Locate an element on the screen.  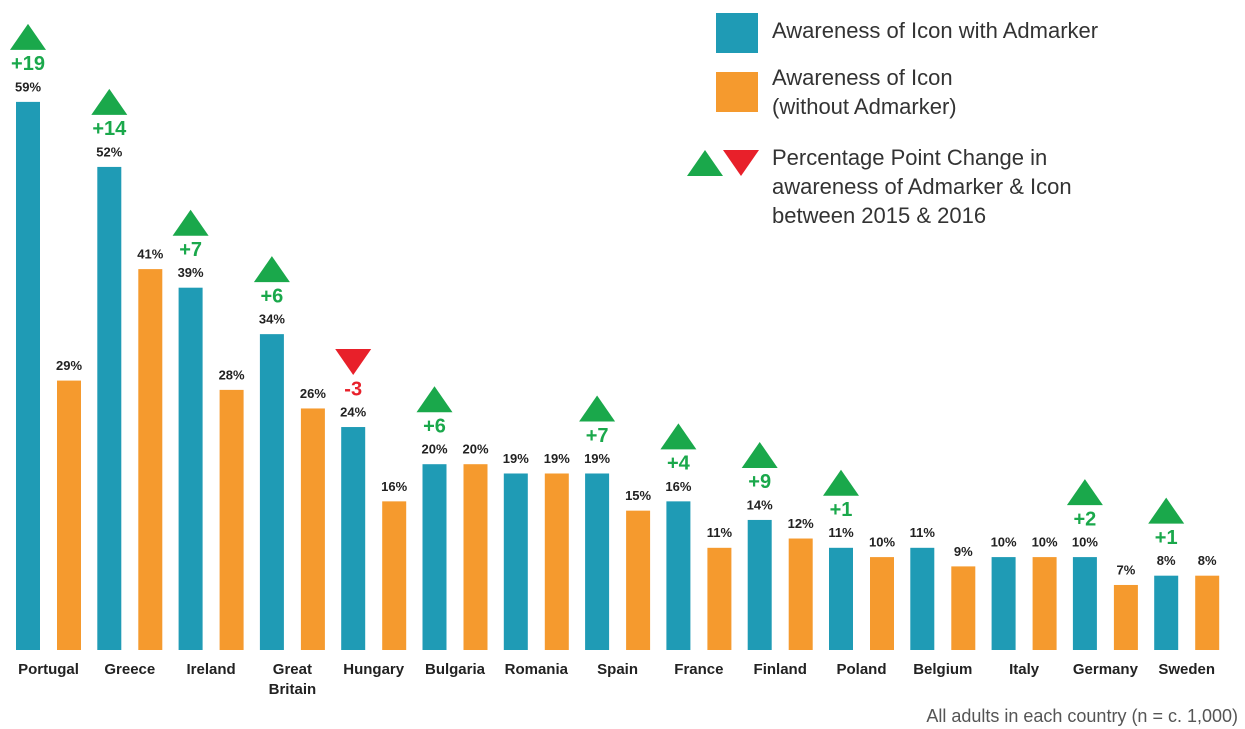
x-tick-label: Finland is located at coordinates (780, 669).